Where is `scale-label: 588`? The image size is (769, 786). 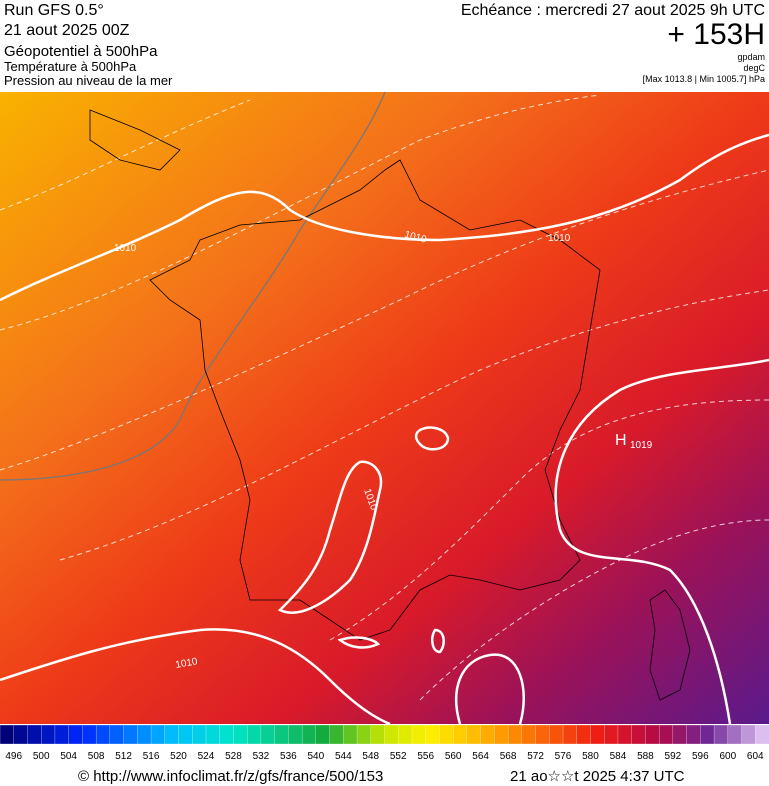
scale-label: 588 is located at coordinates (645, 756).